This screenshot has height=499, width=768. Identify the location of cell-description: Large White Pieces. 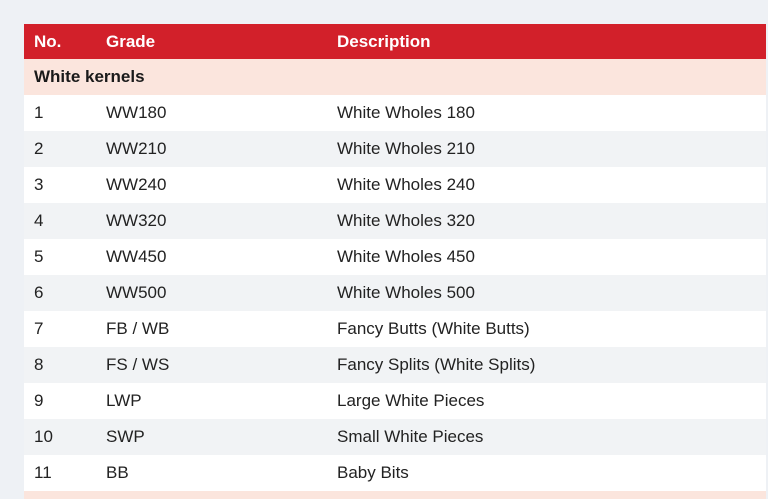
(411, 400).